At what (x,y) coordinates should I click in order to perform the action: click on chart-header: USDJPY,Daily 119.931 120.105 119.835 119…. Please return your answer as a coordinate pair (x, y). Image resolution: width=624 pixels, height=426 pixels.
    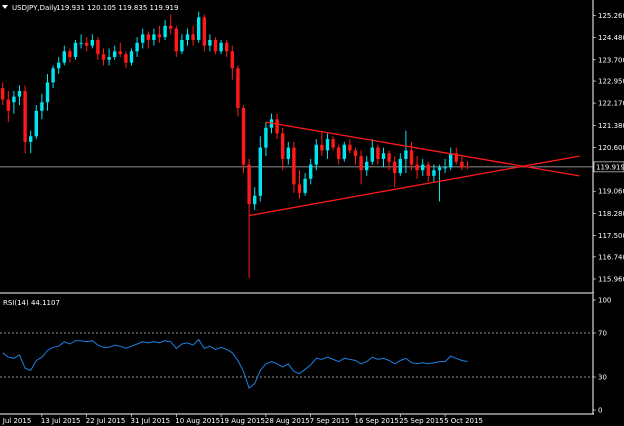
    Looking at the image, I should click on (90, 8).